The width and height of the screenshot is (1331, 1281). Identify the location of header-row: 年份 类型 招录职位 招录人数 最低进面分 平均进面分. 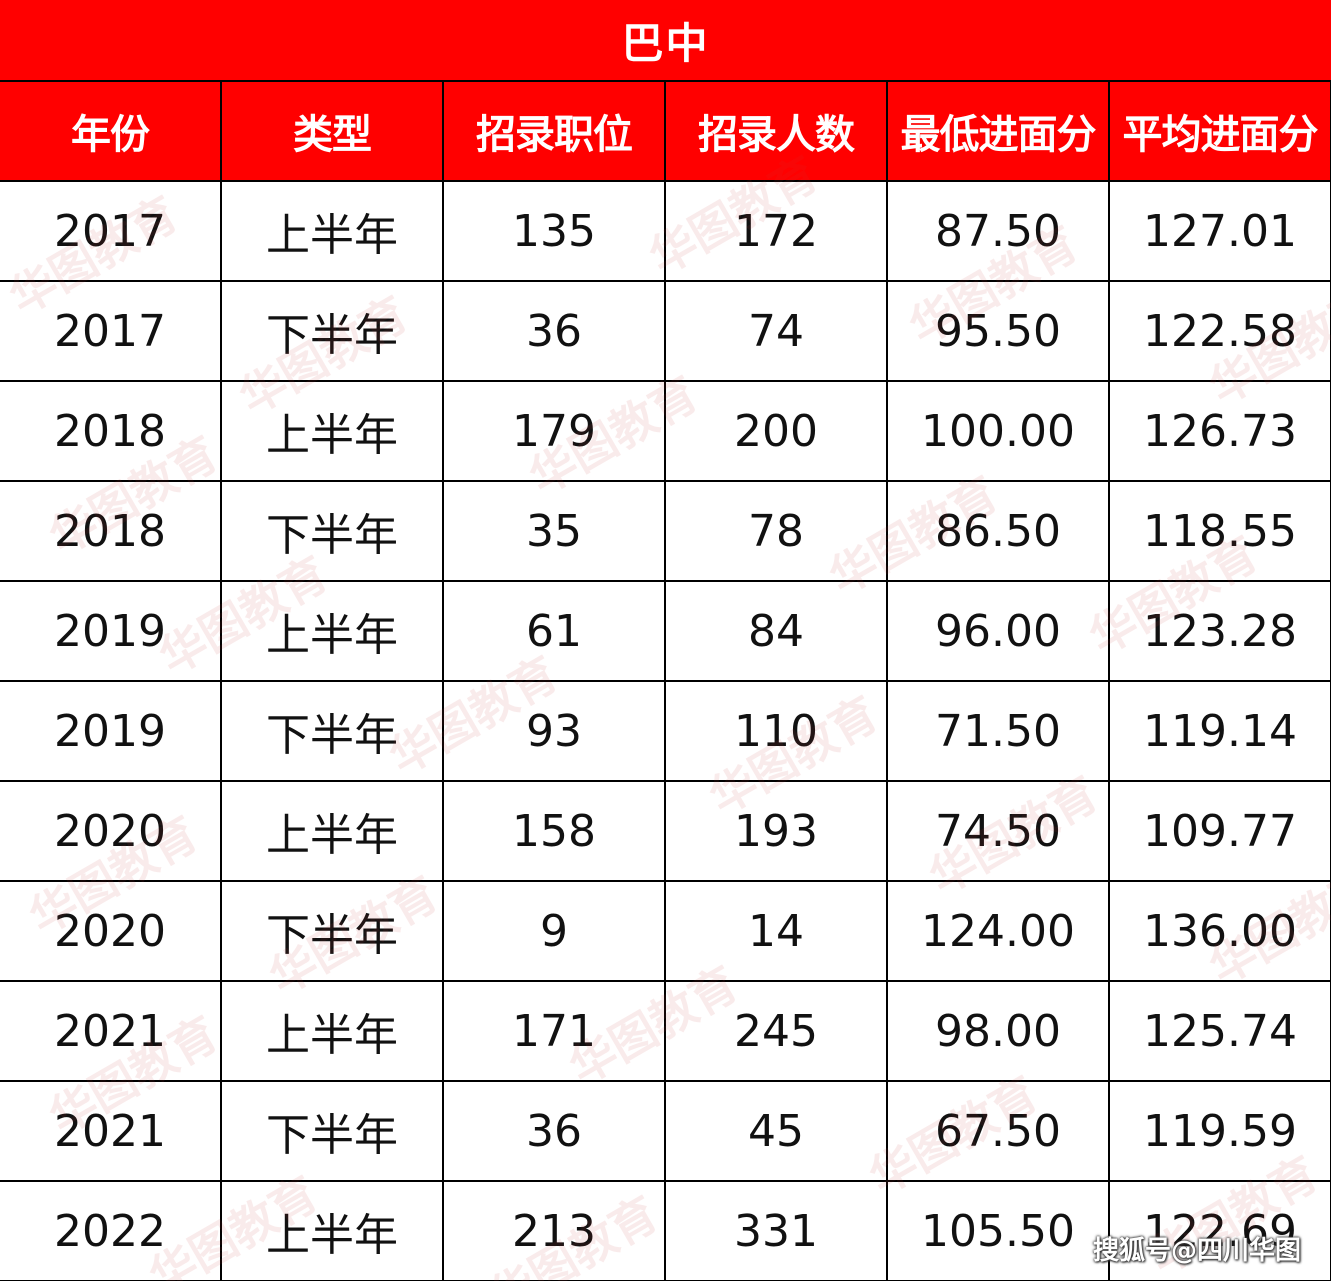
(665, 132).